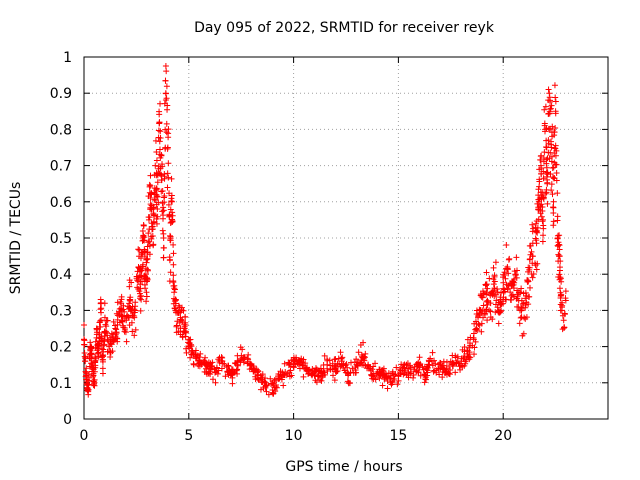  Describe the element at coordinates (343, 467) in the screenshot. I see `x-axis-label: GPS time / hours` at that location.